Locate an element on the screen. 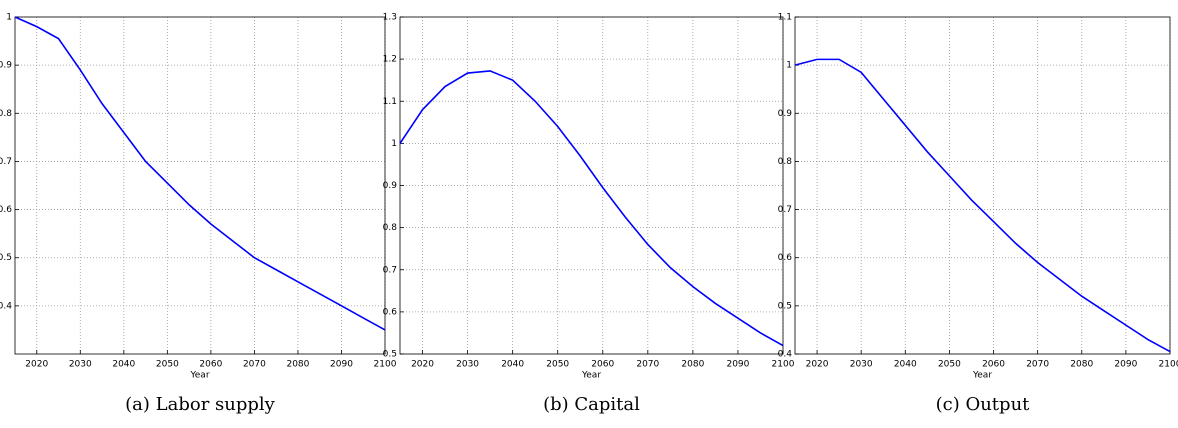 Image resolution: width=1178 pixels, height=428 pixels. y-tick-label: 1.3 is located at coordinates (390, 18).